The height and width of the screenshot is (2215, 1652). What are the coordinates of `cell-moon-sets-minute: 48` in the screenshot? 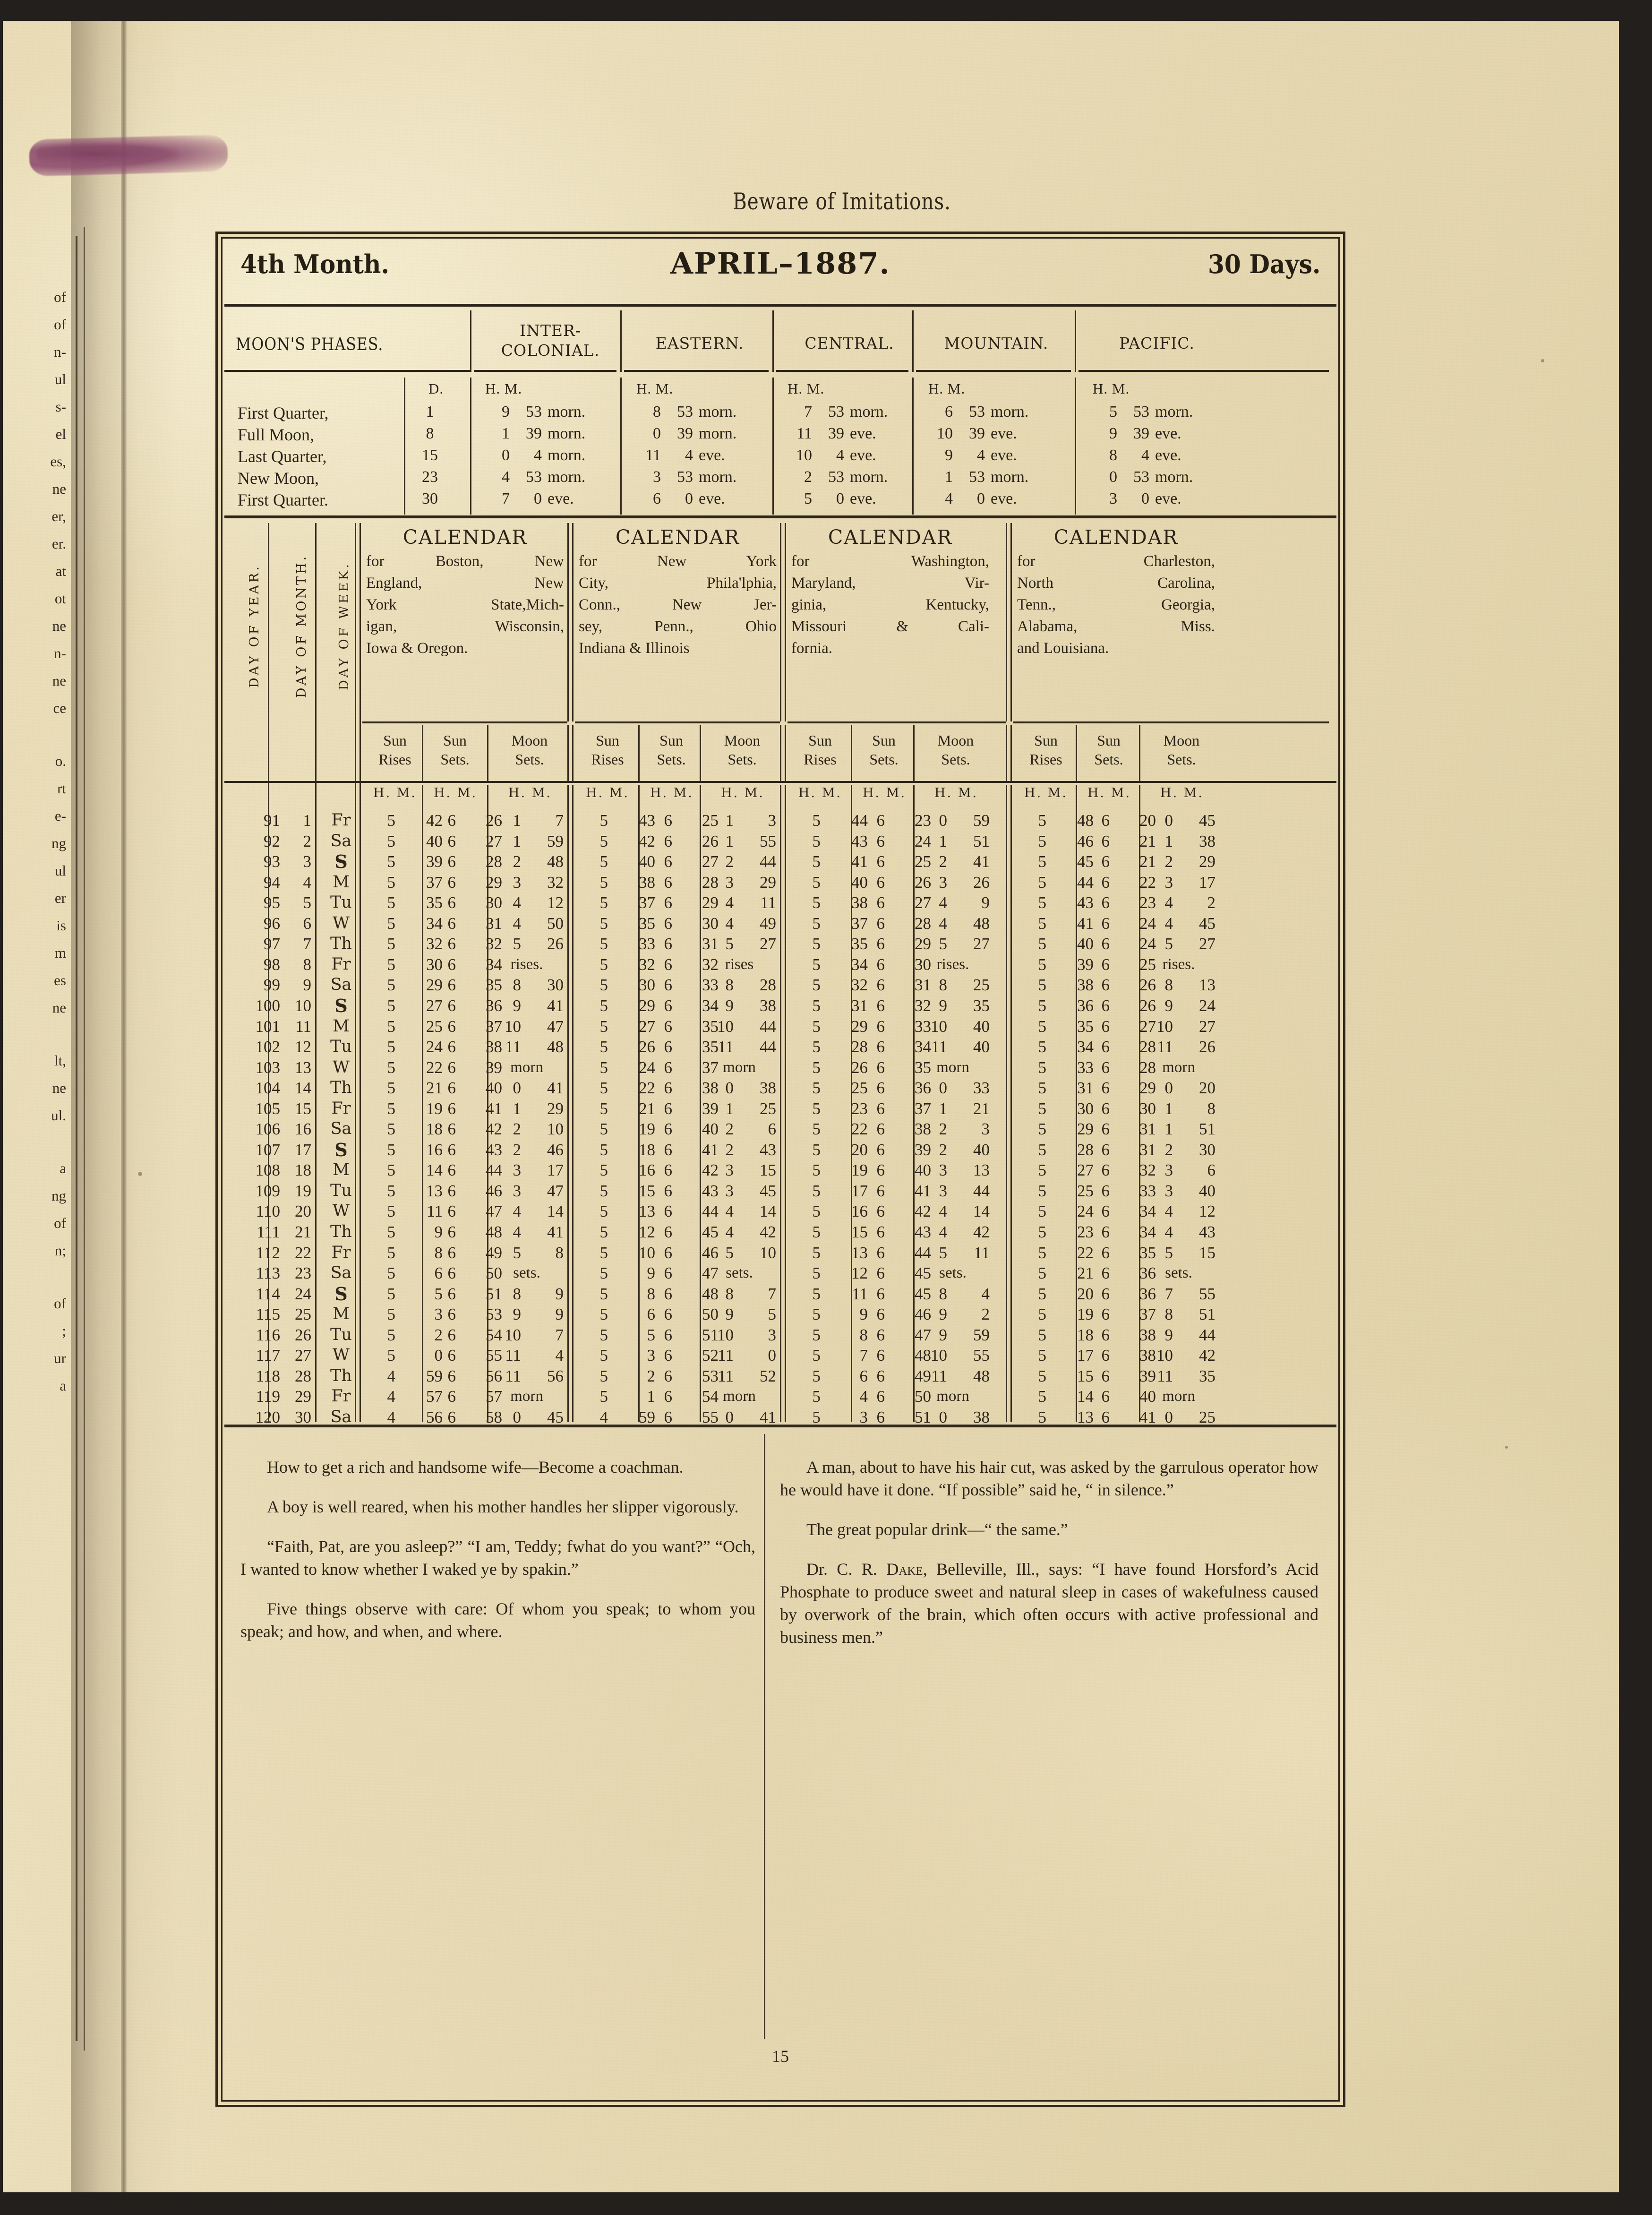 It's located at (982, 1375).